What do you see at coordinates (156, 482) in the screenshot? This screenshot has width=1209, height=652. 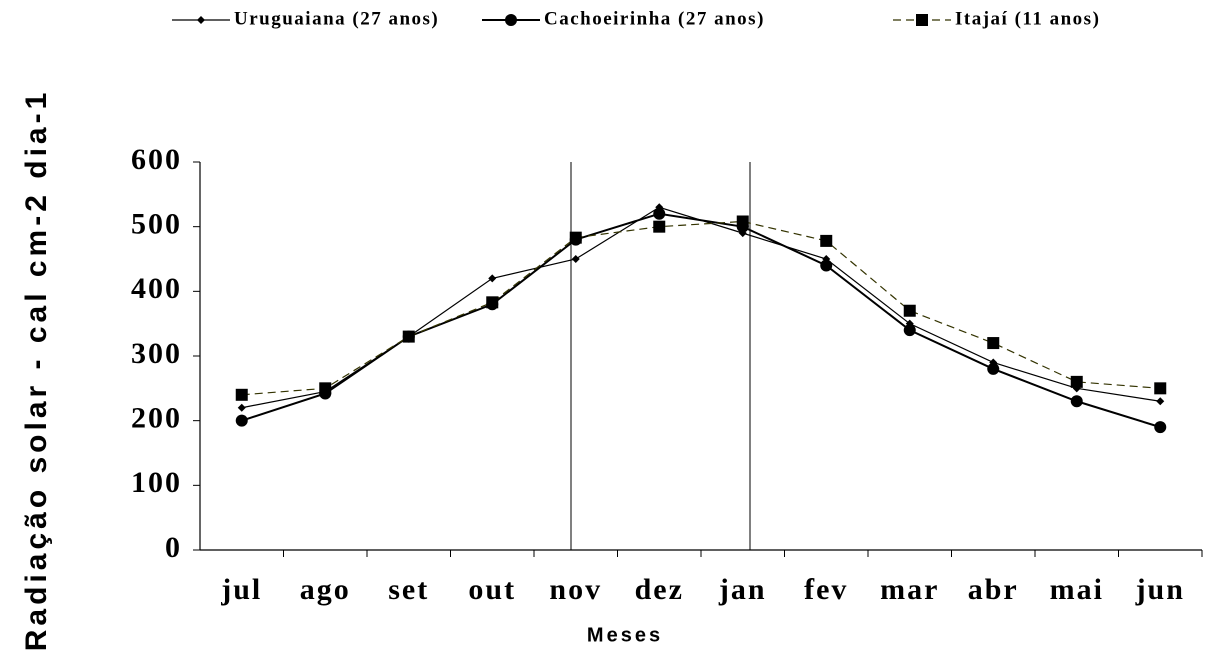 I see `y-tick-label: 100` at bounding box center [156, 482].